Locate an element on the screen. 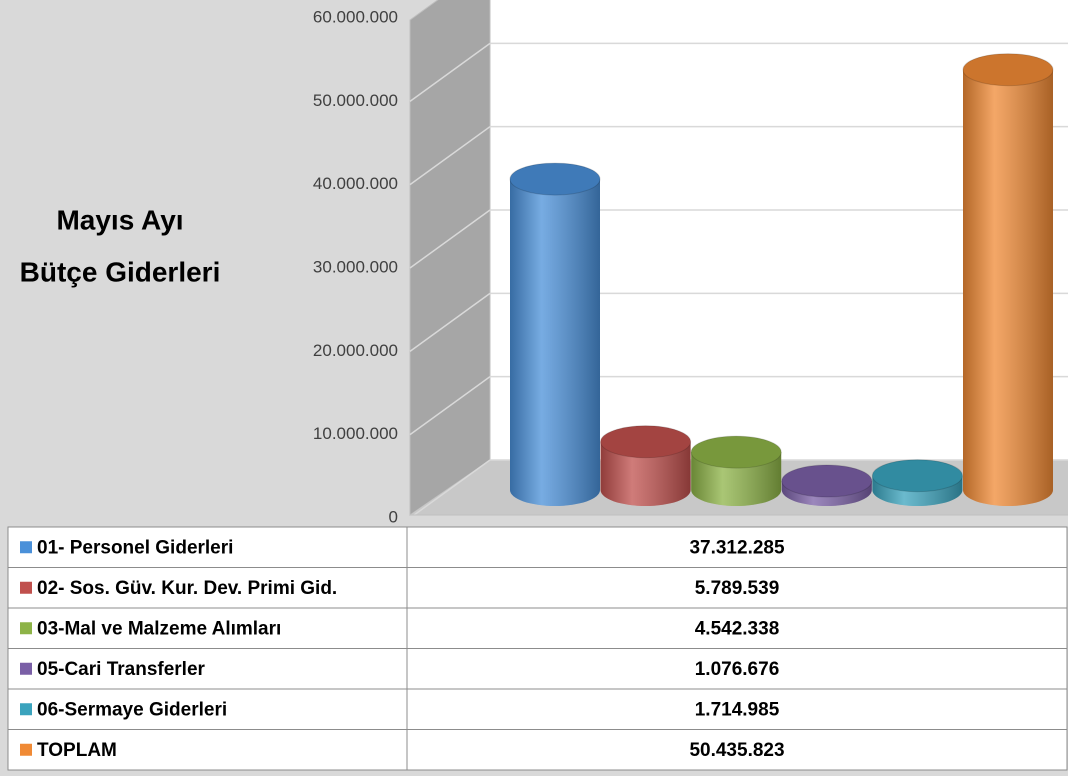 The width and height of the screenshot is (1068, 776). data-label: 5.789.539 is located at coordinates (737, 588).